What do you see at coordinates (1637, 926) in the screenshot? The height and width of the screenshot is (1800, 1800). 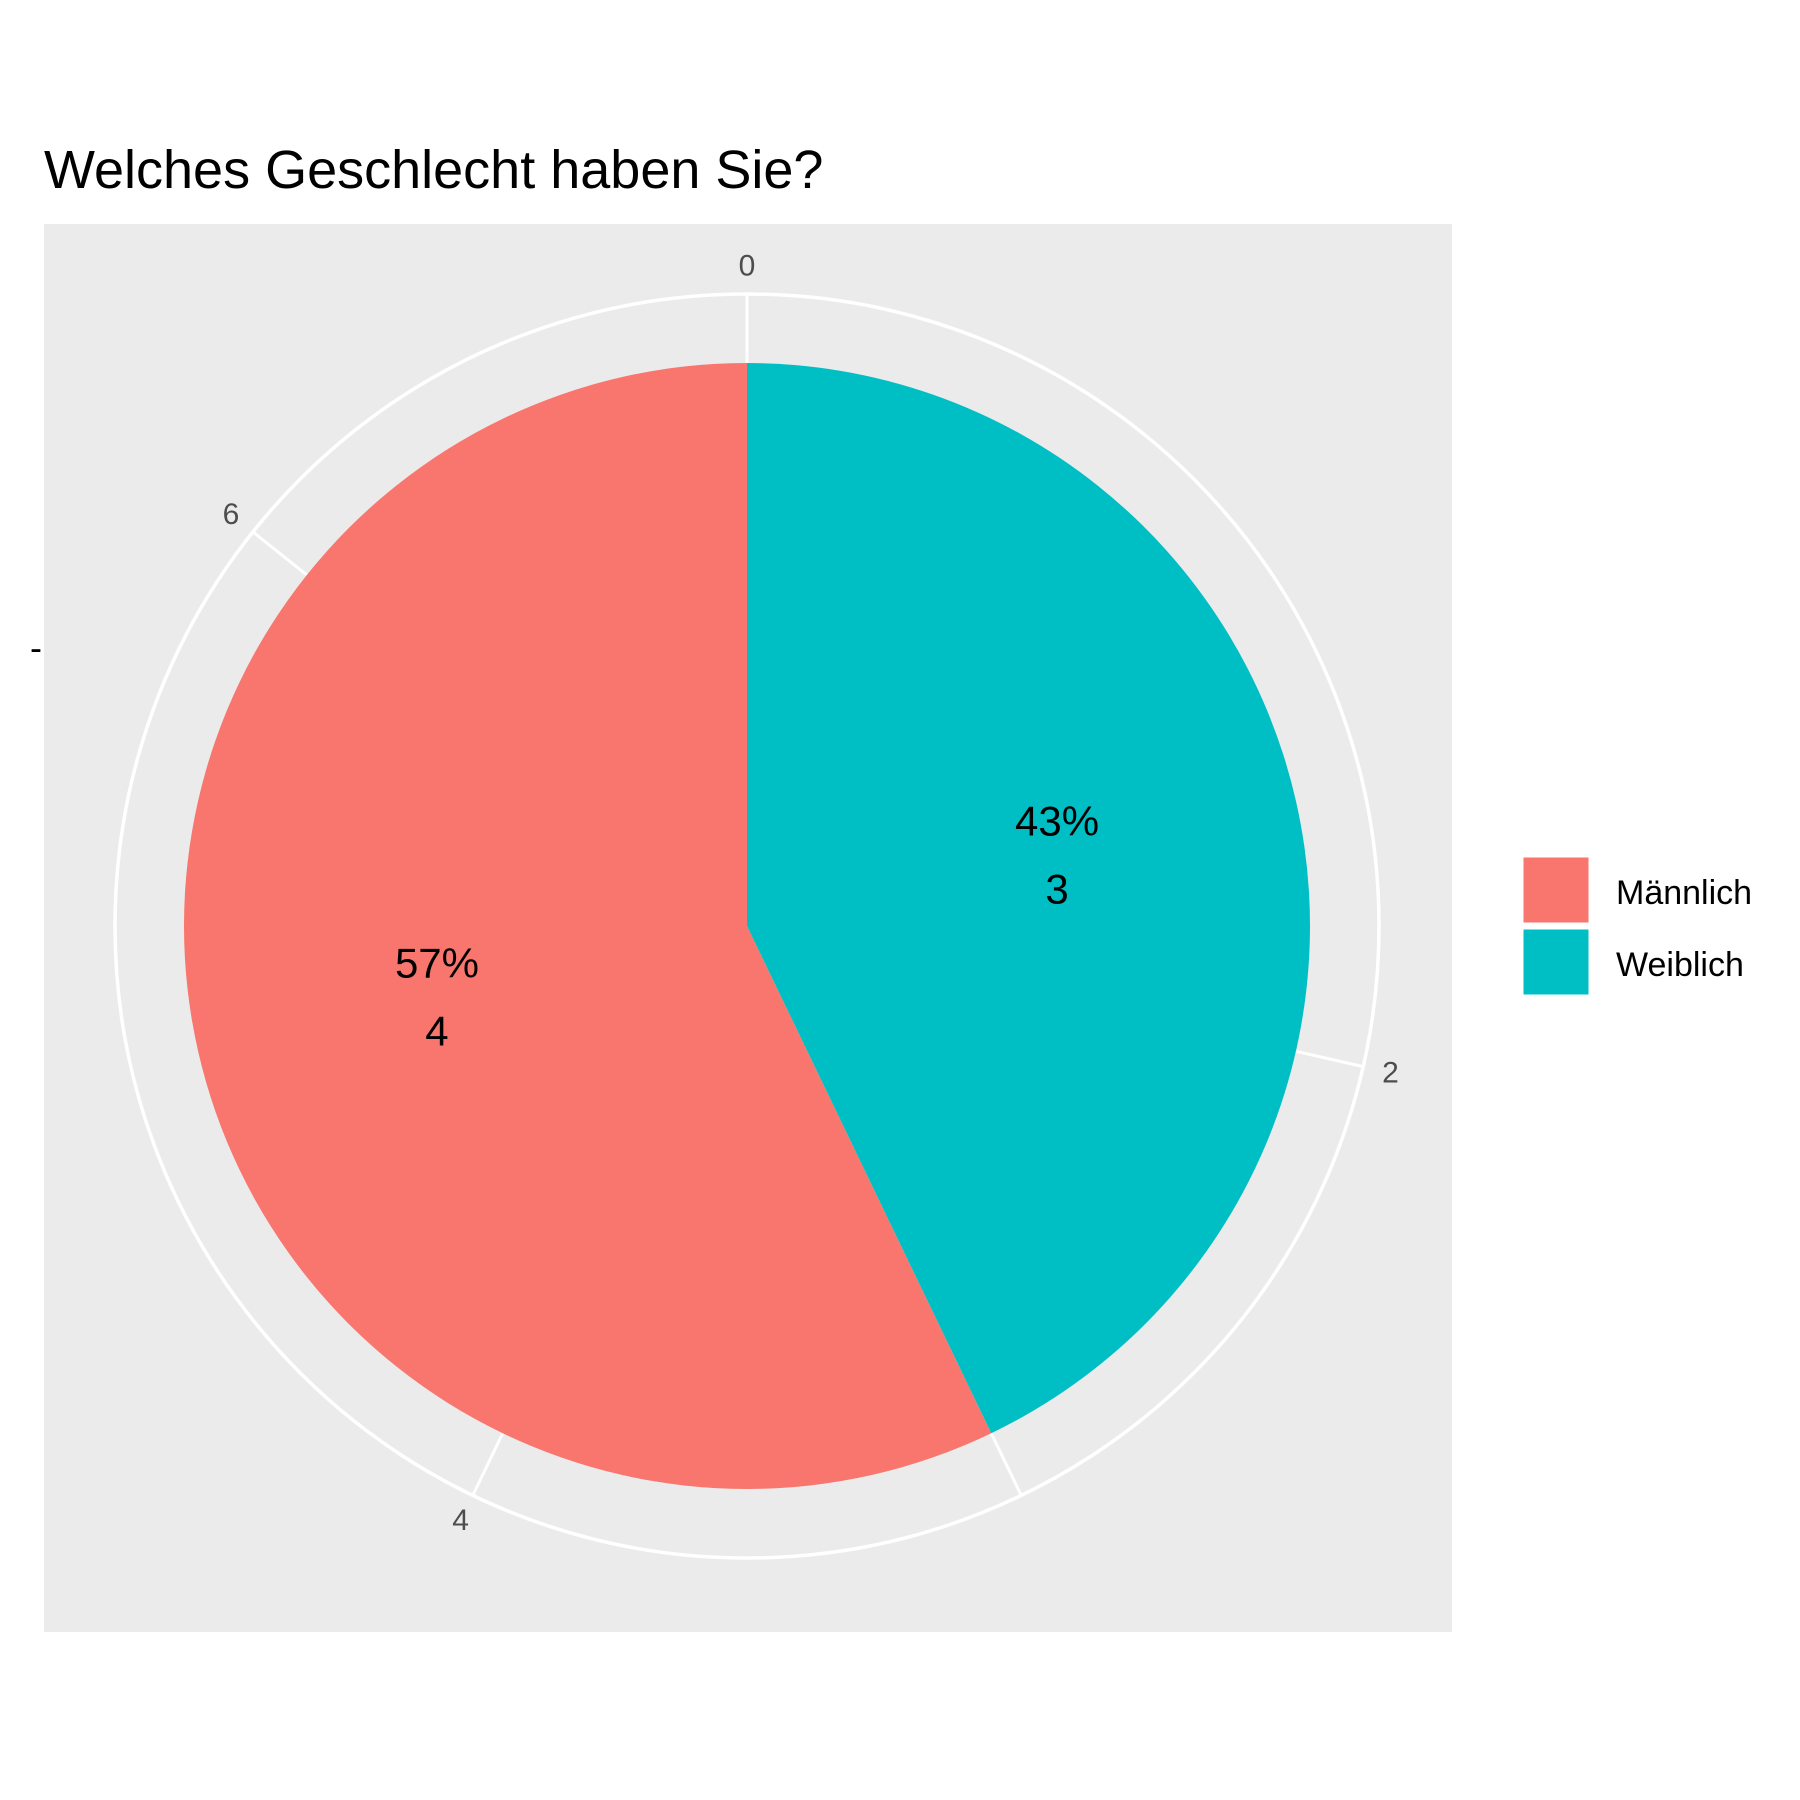 I see `legend: Männlich Weiblich` at bounding box center [1637, 926].